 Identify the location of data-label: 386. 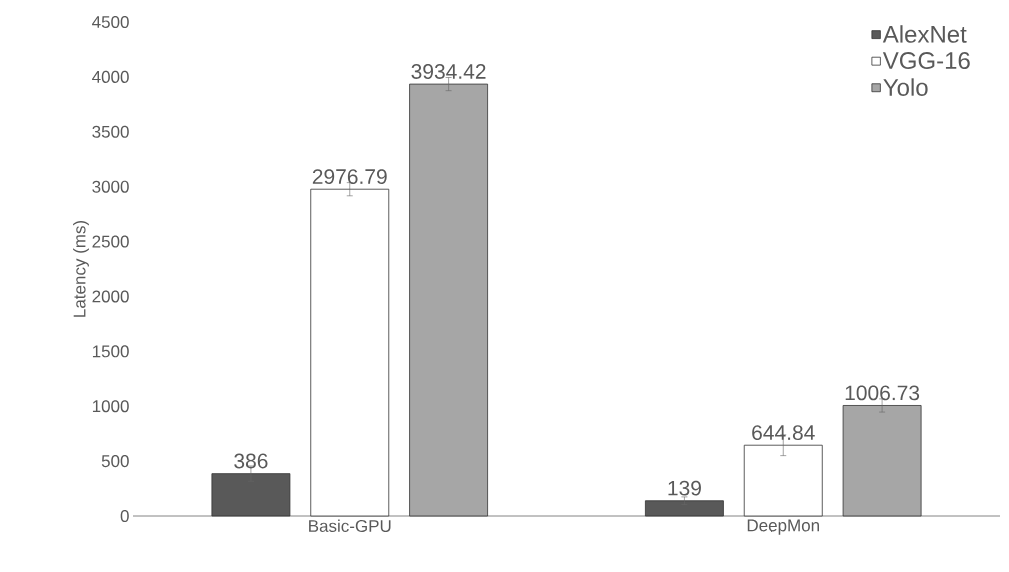
(251, 461).